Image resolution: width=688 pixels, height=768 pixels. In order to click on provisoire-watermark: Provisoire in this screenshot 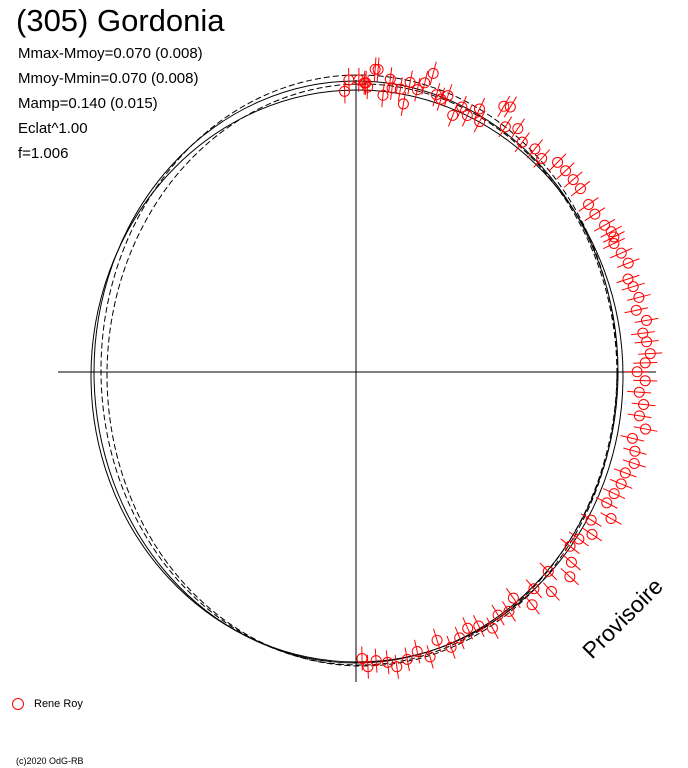, I will do `click(622, 618)`.